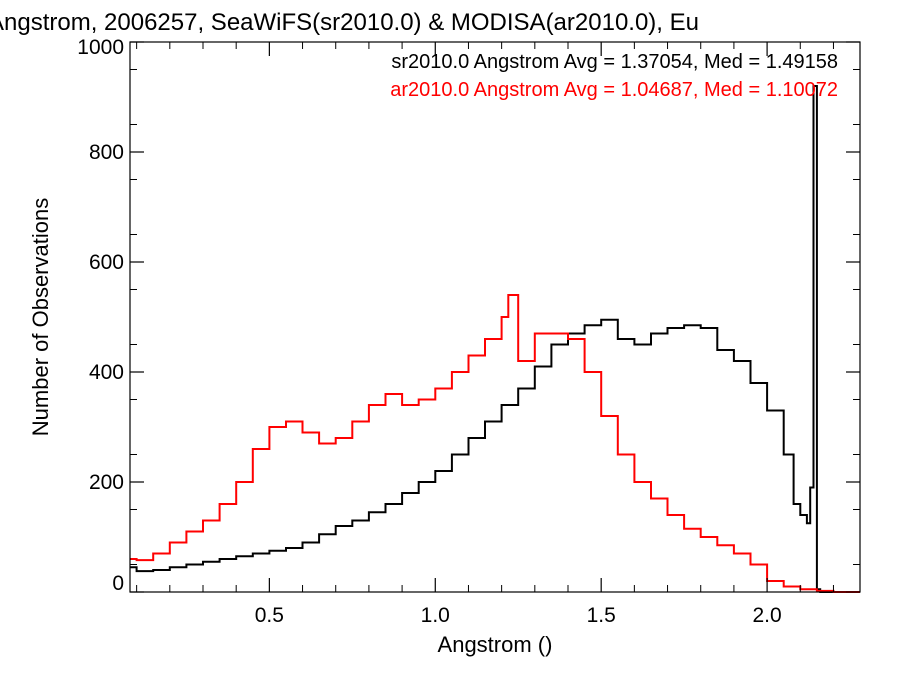 The image size is (900, 675). I want to click on x-tick-label: 1.0, so click(435, 615).